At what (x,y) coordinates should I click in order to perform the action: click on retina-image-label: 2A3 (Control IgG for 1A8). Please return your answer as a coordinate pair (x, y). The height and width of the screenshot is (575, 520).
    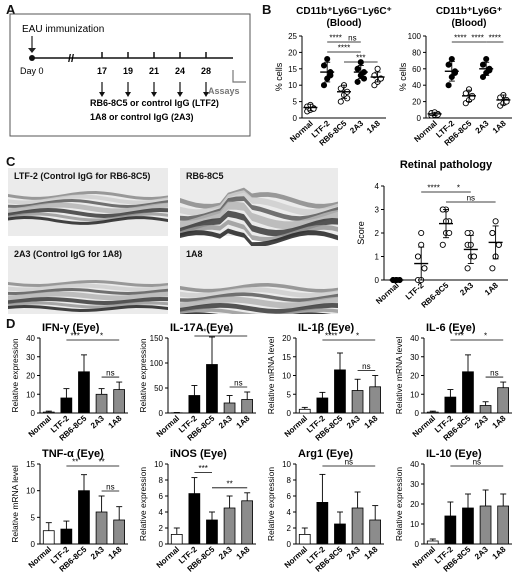
    Looking at the image, I should click on (68, 254).